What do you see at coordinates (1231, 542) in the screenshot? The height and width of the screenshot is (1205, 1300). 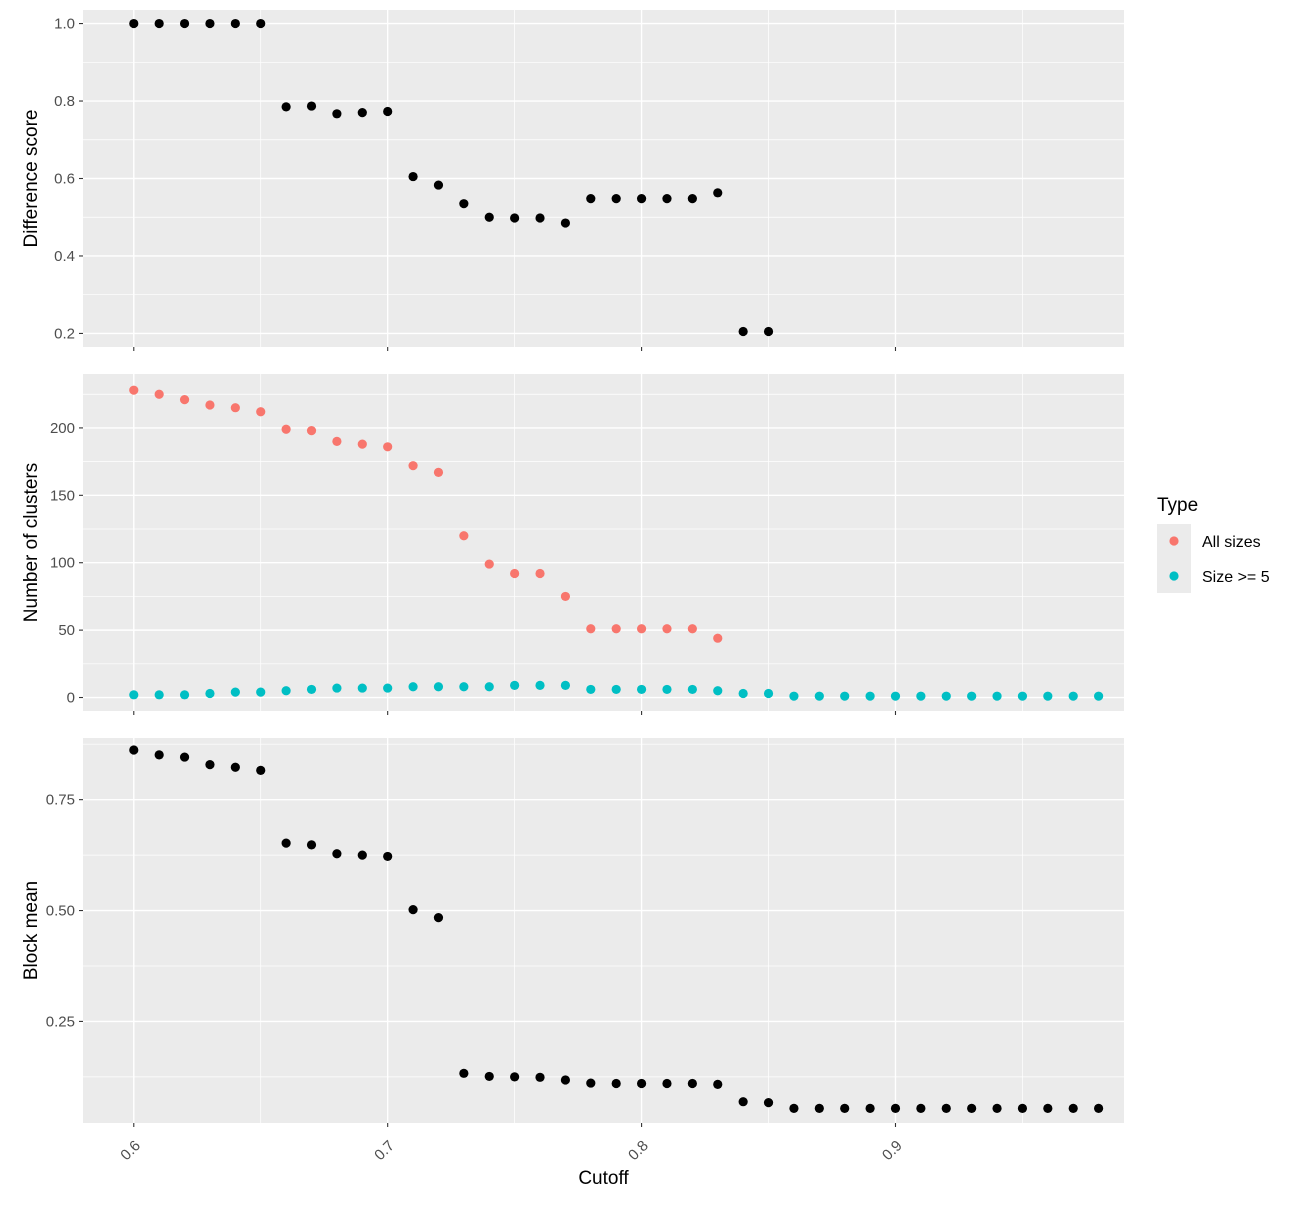 I see `legend-label: All sizes` at bounding box center [1231, 542].